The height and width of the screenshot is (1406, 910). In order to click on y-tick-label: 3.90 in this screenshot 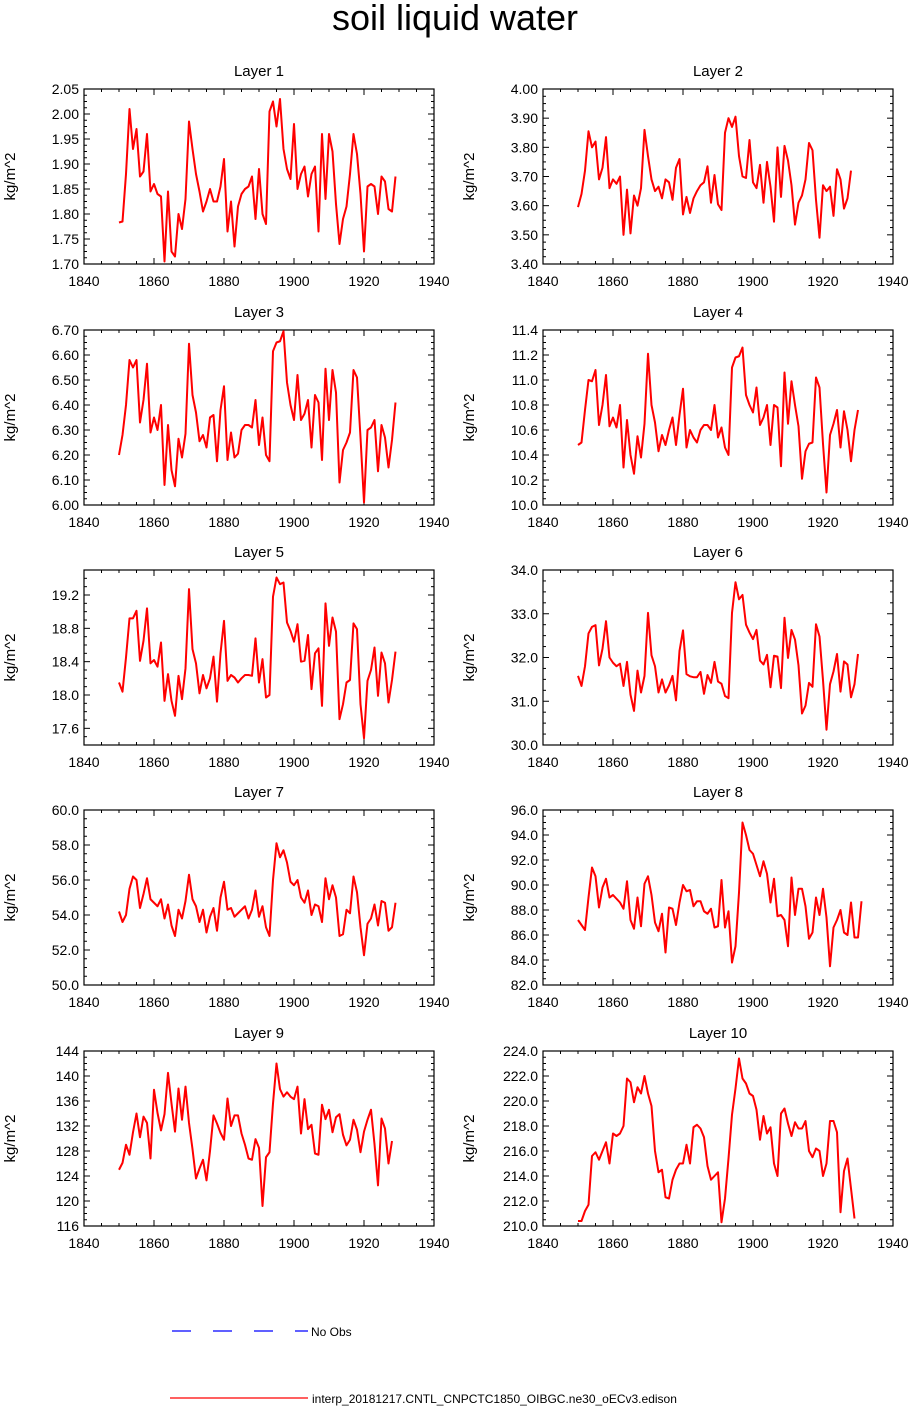, I will do `click(524, 118)`.